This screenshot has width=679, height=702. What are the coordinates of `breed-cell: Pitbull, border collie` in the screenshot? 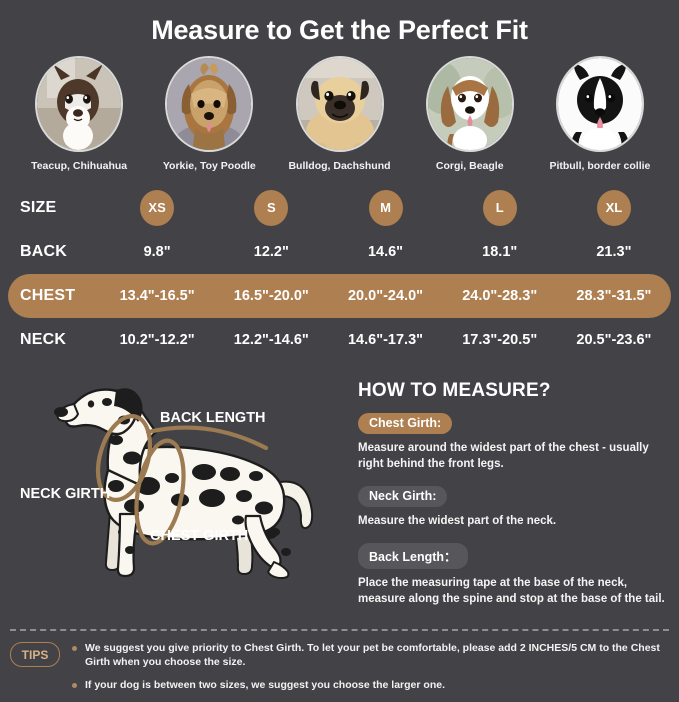 It's located at (600, 113).